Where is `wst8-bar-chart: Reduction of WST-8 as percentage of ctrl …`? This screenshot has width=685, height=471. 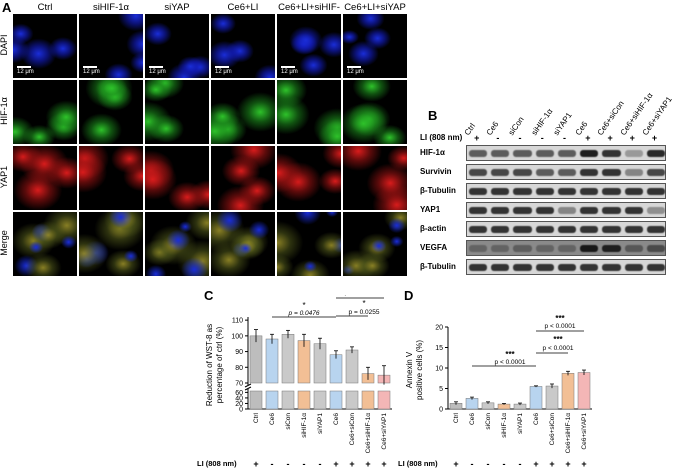
wst8-bar-chart: Reduction of WST-8 as percentage of ctrl … is located at coordinates (298, 382).